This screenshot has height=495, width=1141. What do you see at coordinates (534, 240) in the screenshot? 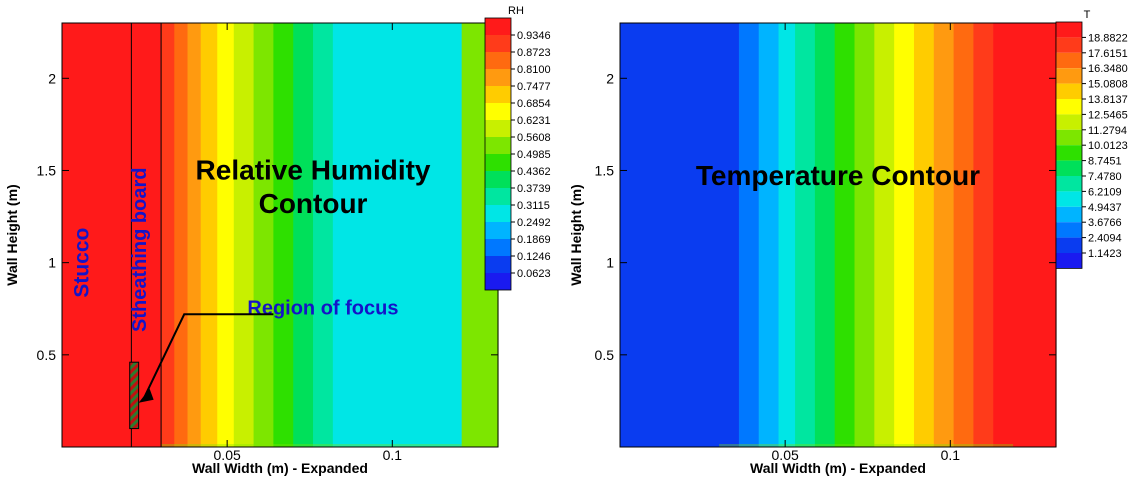
I see `legend-level-label: 0.1869` at bounding box center [534, 240].